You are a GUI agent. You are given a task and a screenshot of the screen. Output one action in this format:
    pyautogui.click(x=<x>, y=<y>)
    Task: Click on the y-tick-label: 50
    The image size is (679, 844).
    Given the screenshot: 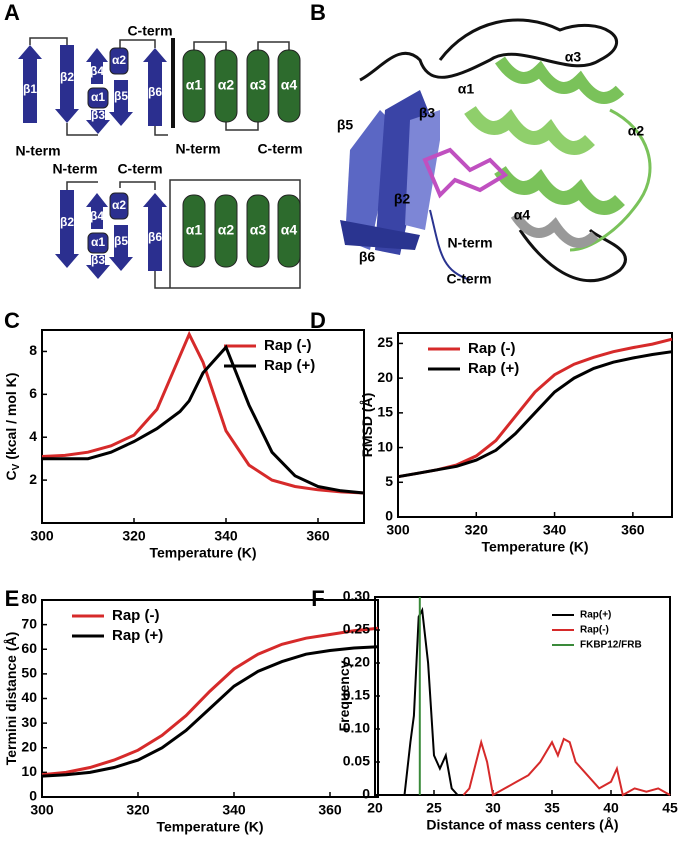 What is the action you would take?
    pyautogui.click(x=29, y=673)
    